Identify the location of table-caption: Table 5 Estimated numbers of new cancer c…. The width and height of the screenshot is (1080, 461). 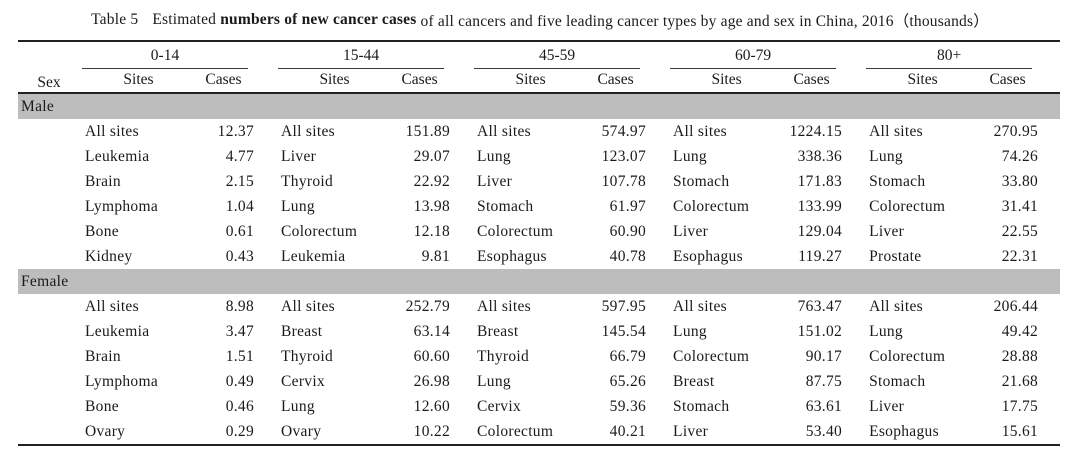
(540, 20).